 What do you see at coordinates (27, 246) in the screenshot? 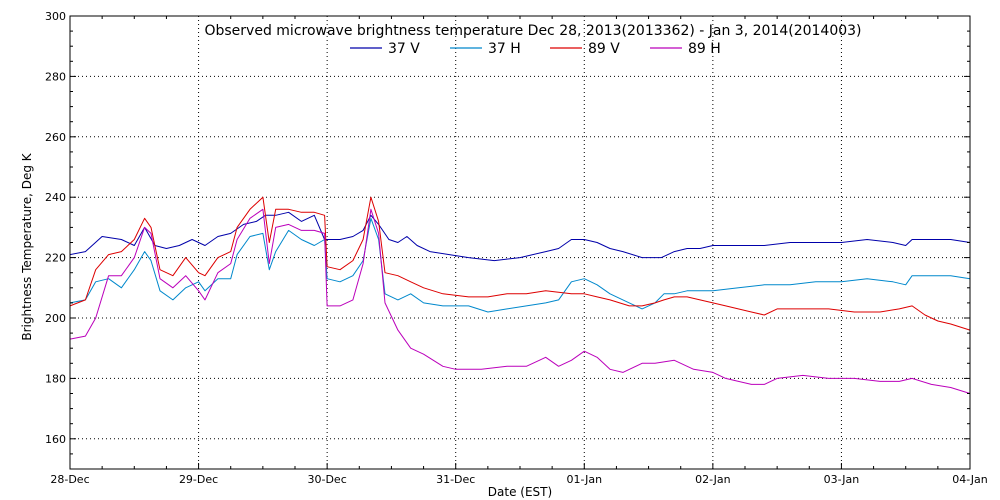
I see `y-axis-label: Brightness Temperature, Deg K` at bounding box center [27, 246].